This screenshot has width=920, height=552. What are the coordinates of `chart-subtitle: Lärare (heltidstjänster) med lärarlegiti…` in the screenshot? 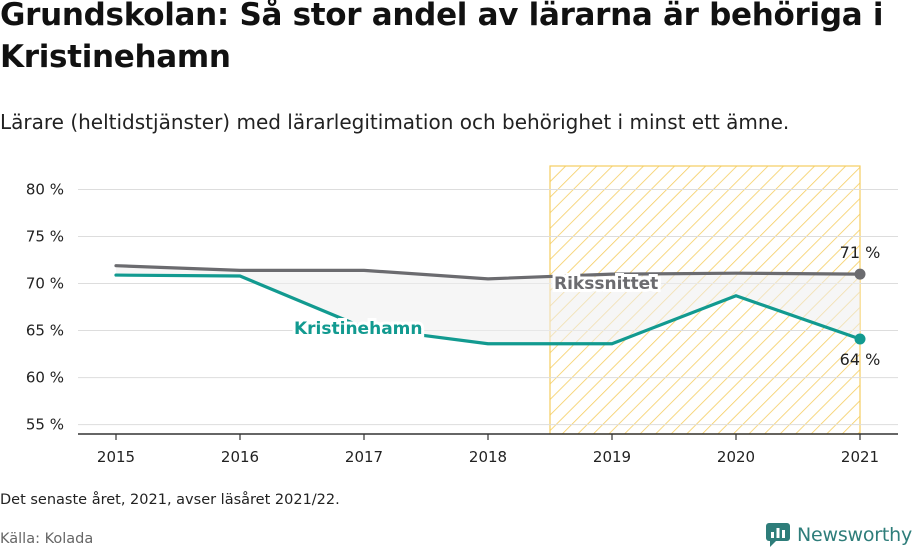 It's located at (395, 122).